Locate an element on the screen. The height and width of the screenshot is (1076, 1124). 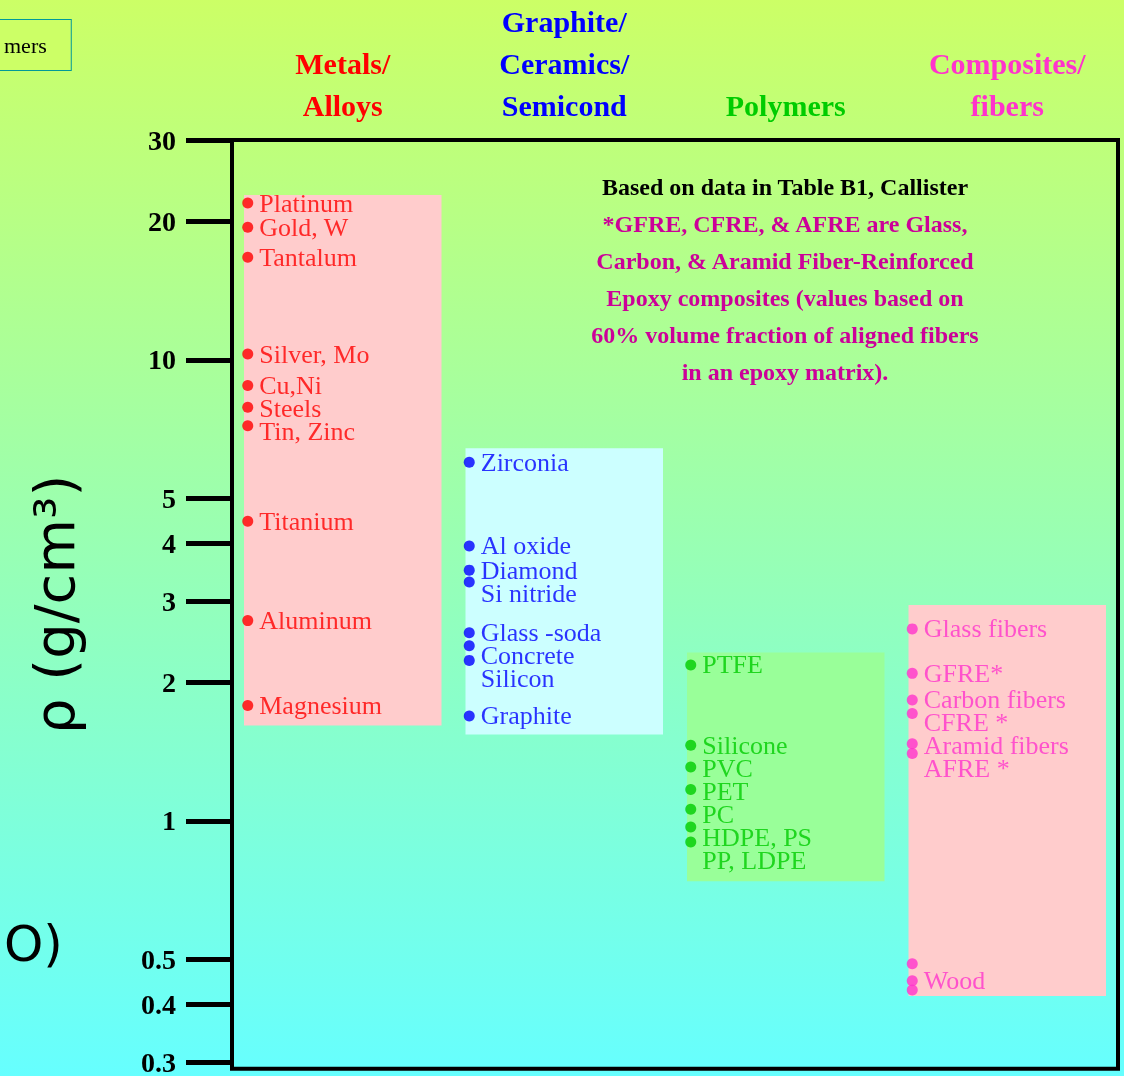
data-label: Zirconia is located at coordinates (525, 462).